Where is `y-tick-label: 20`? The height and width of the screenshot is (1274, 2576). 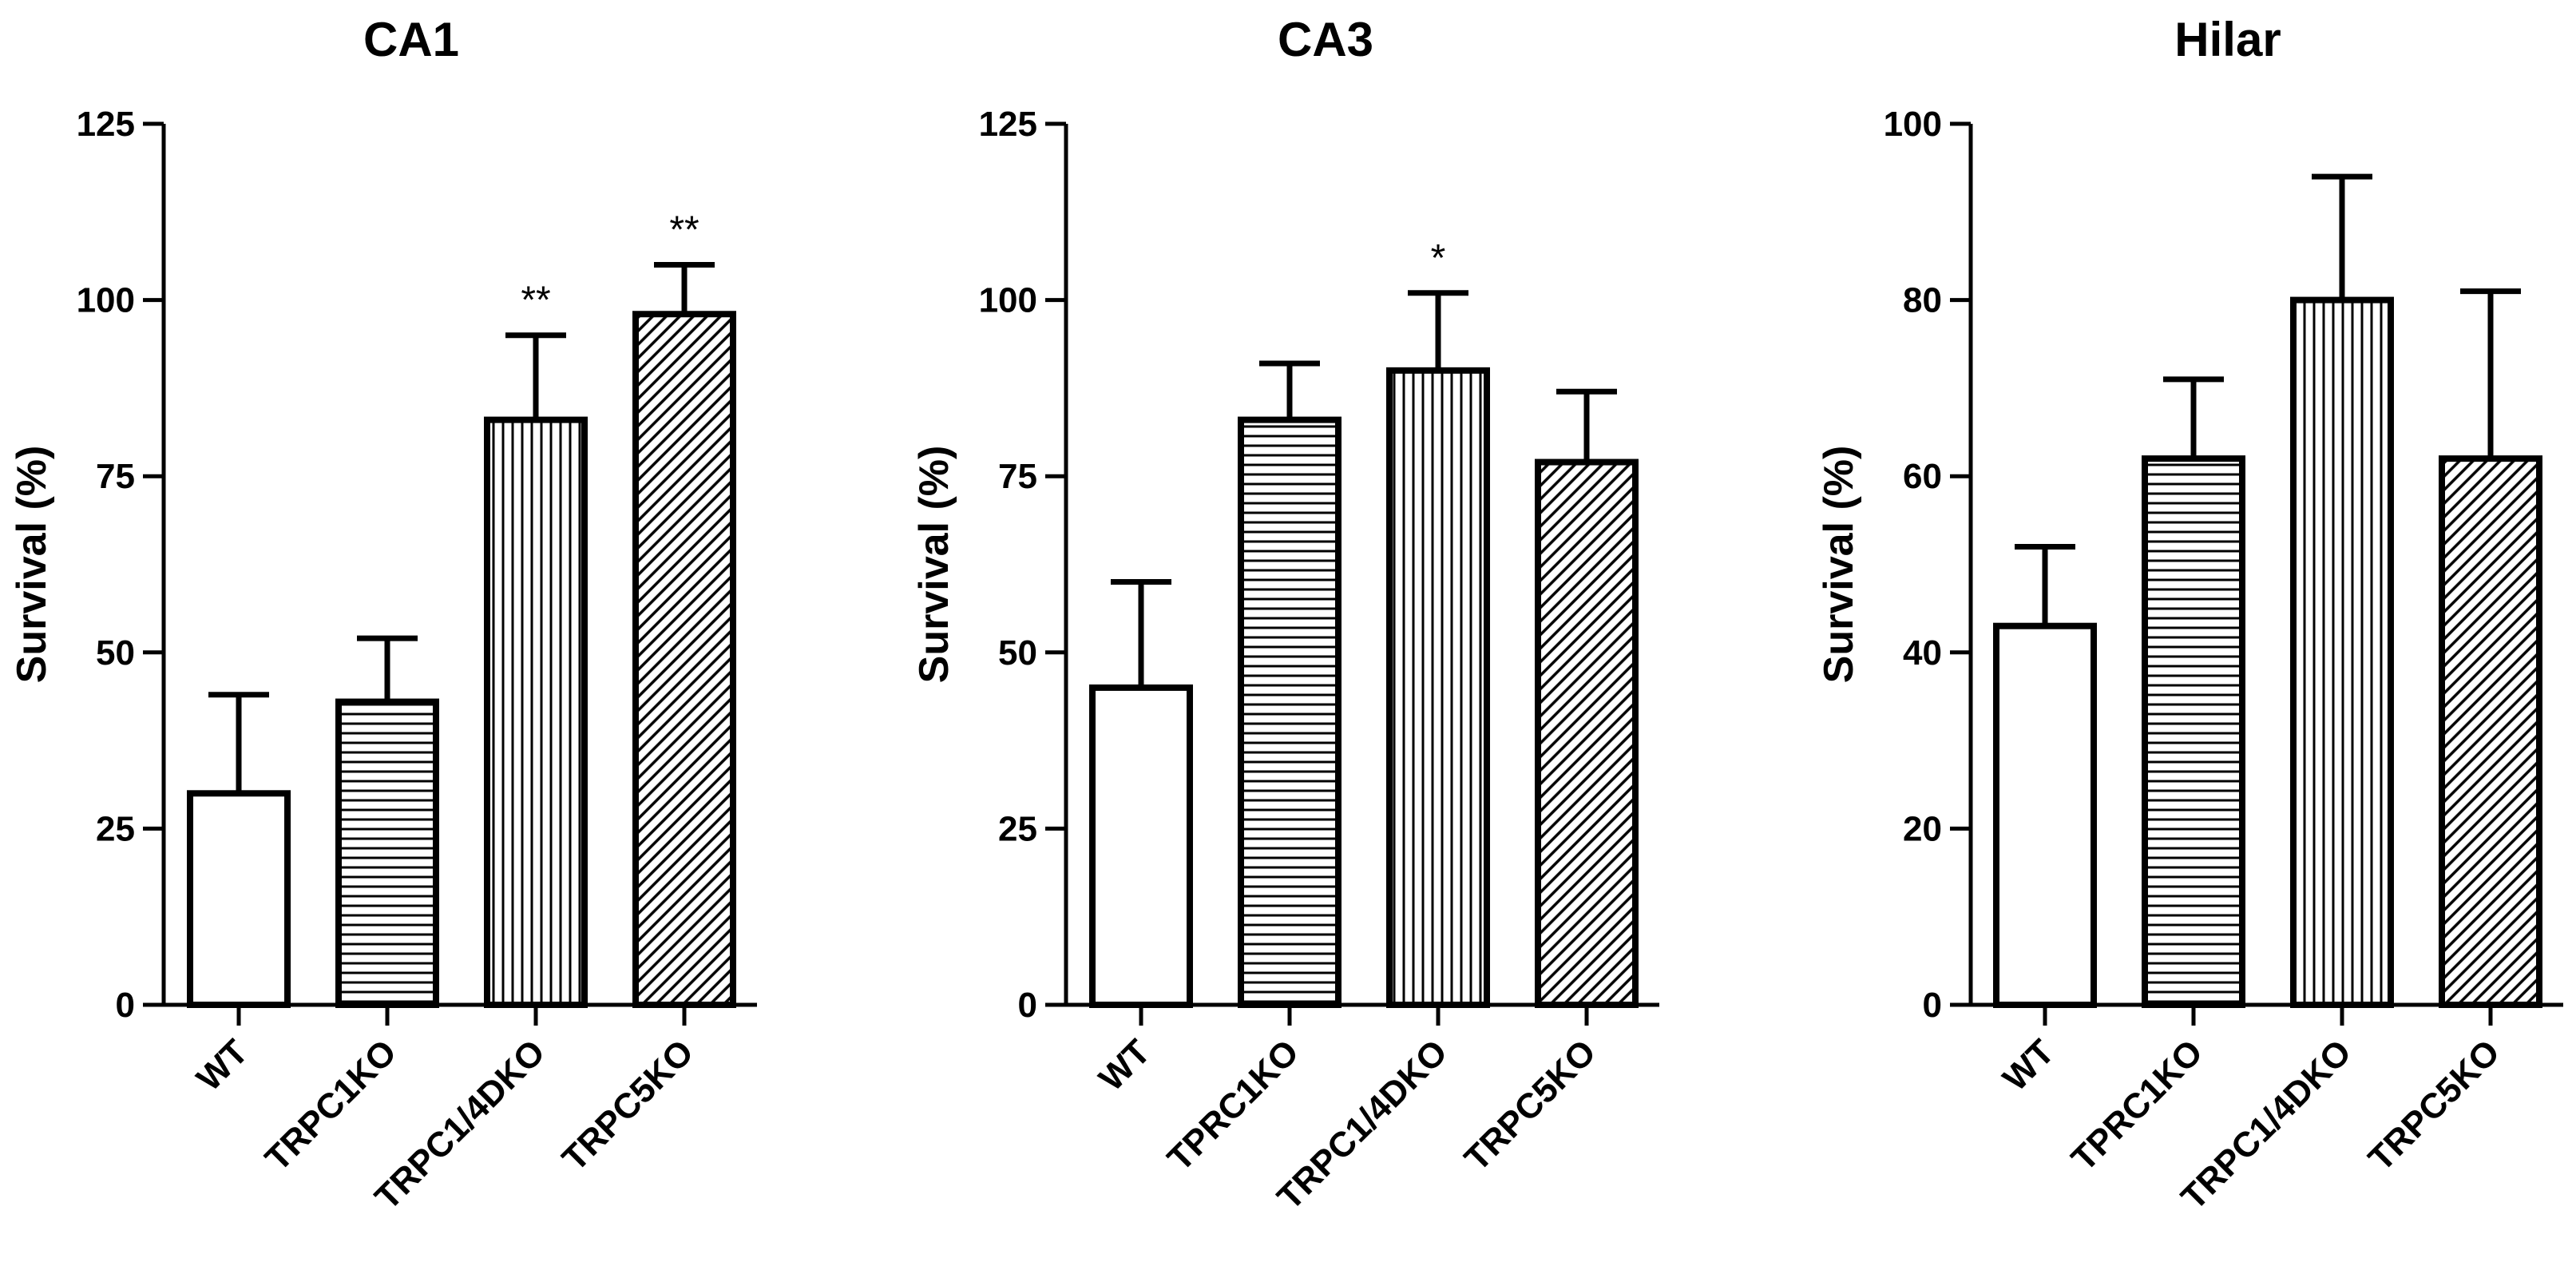
y-tick-label: 20 is located at coordinates (1922, 828).